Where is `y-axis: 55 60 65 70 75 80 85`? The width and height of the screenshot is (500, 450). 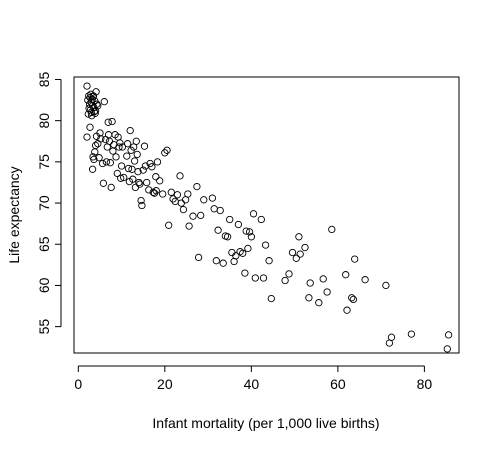
y-axis: 55 60 65 70 75 80 85 is located at coordinates (49, 203).